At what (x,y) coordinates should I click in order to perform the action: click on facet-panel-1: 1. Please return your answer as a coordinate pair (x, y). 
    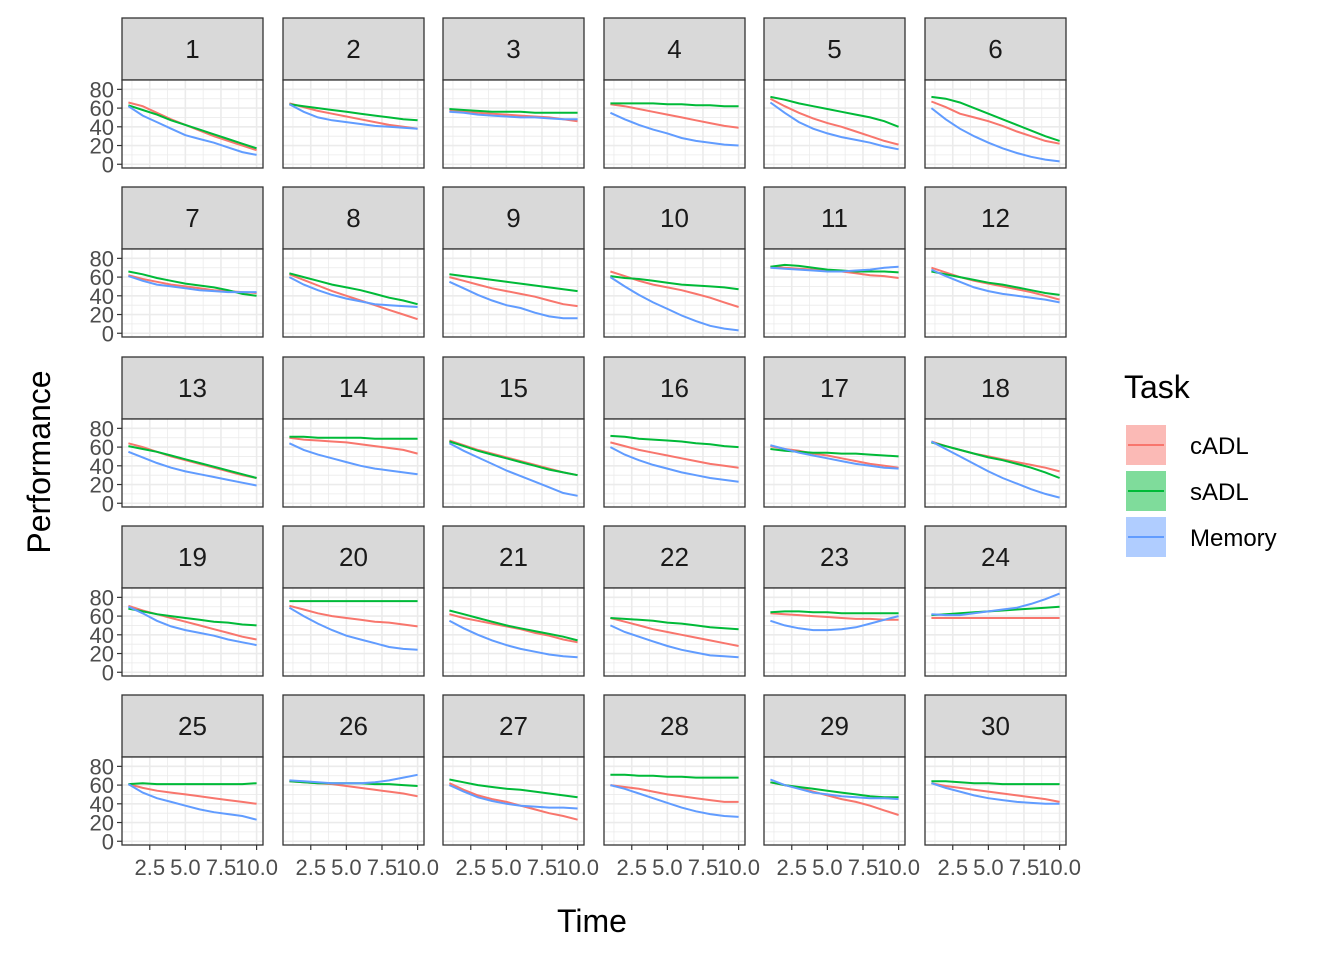
    Looking at the image, I should click on (192, 93).